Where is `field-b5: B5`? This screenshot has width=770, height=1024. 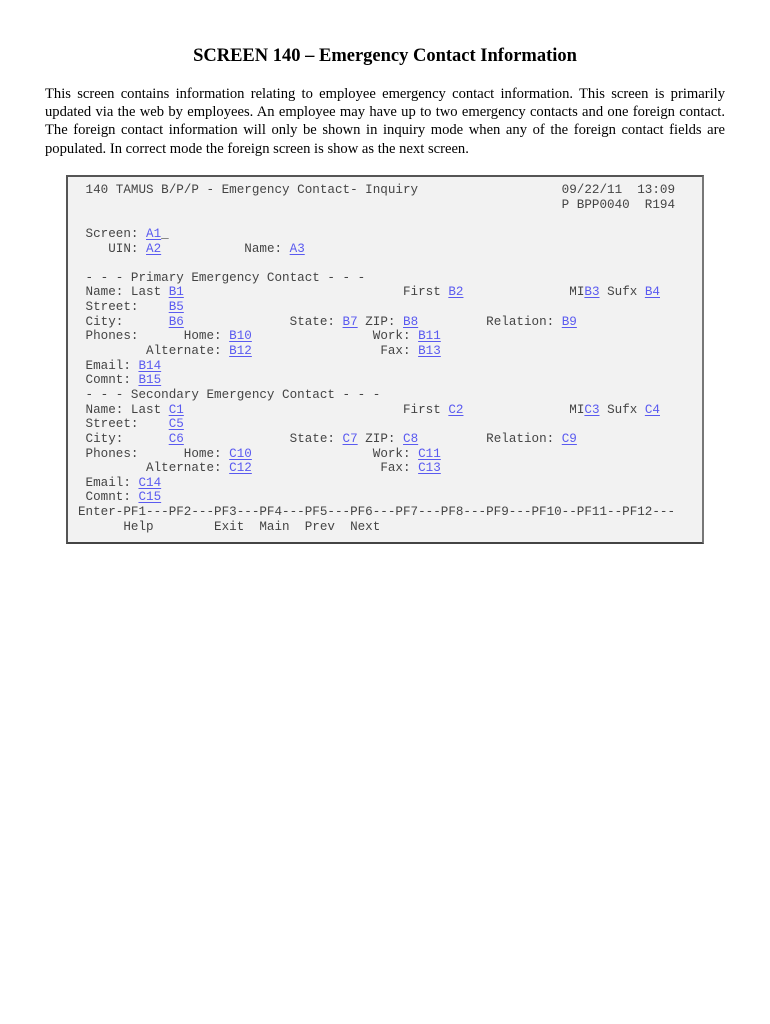 field-b5: B5 is located at coordinates (176, 307).